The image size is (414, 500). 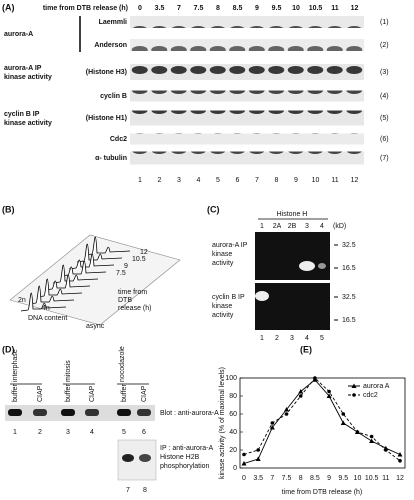 What do you see at coordinates (287, 478) in the screenshot?
I see `x-tick-label: 7.5` at bounding box center [287, 478].